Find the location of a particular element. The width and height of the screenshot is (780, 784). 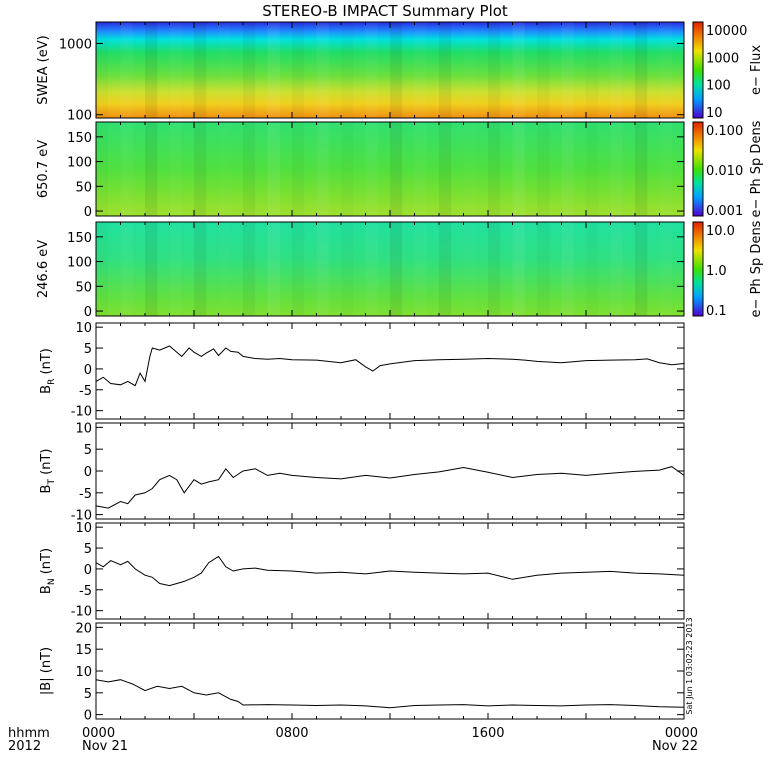

x-tick-sublabel: Nov 22 is located at coordinates (675, 746).